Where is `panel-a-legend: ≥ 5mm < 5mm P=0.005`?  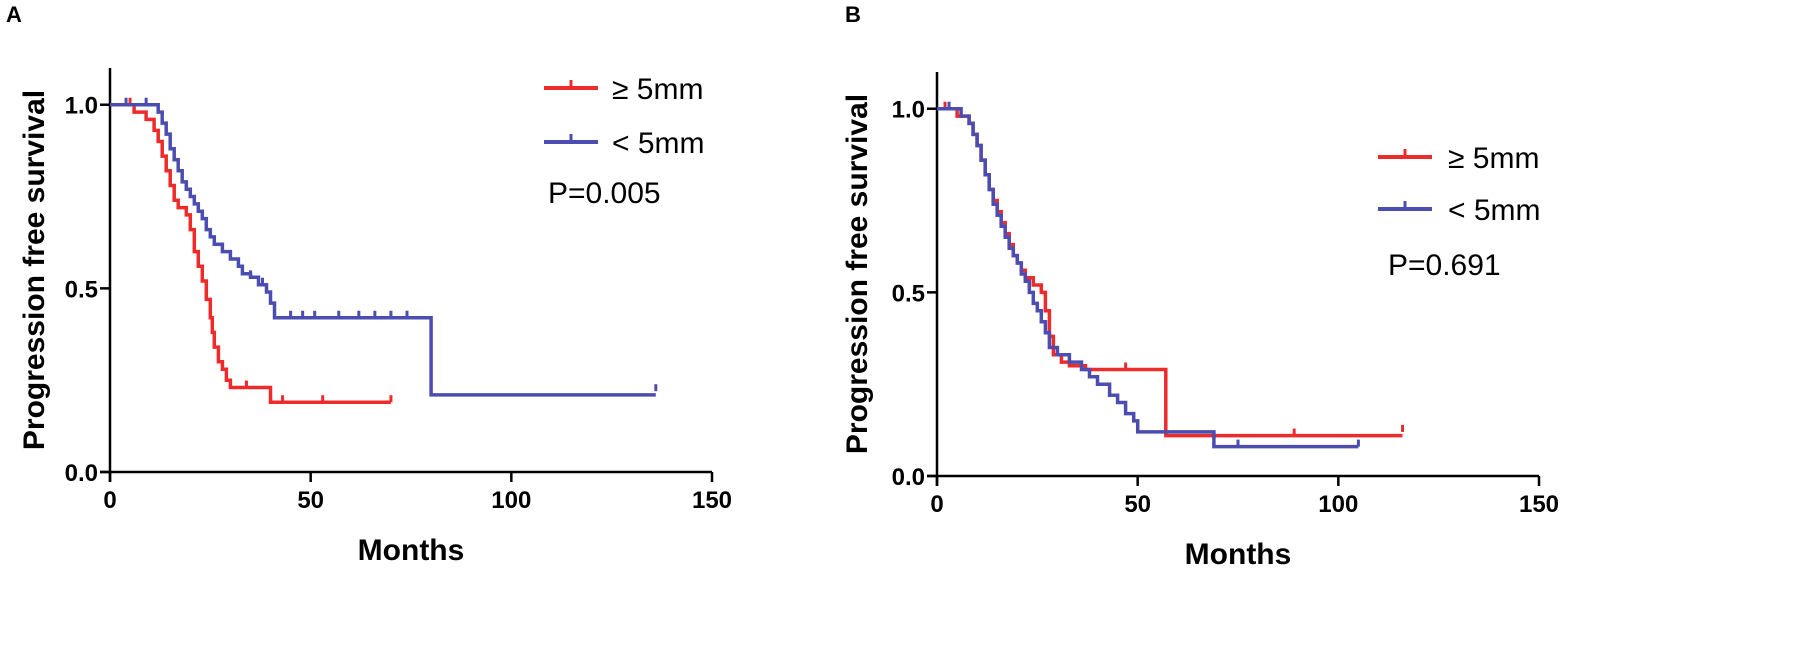 panel-a-legend: ≥ 5mm < 5mm P=0.005 is located at coordinates (624, 141).